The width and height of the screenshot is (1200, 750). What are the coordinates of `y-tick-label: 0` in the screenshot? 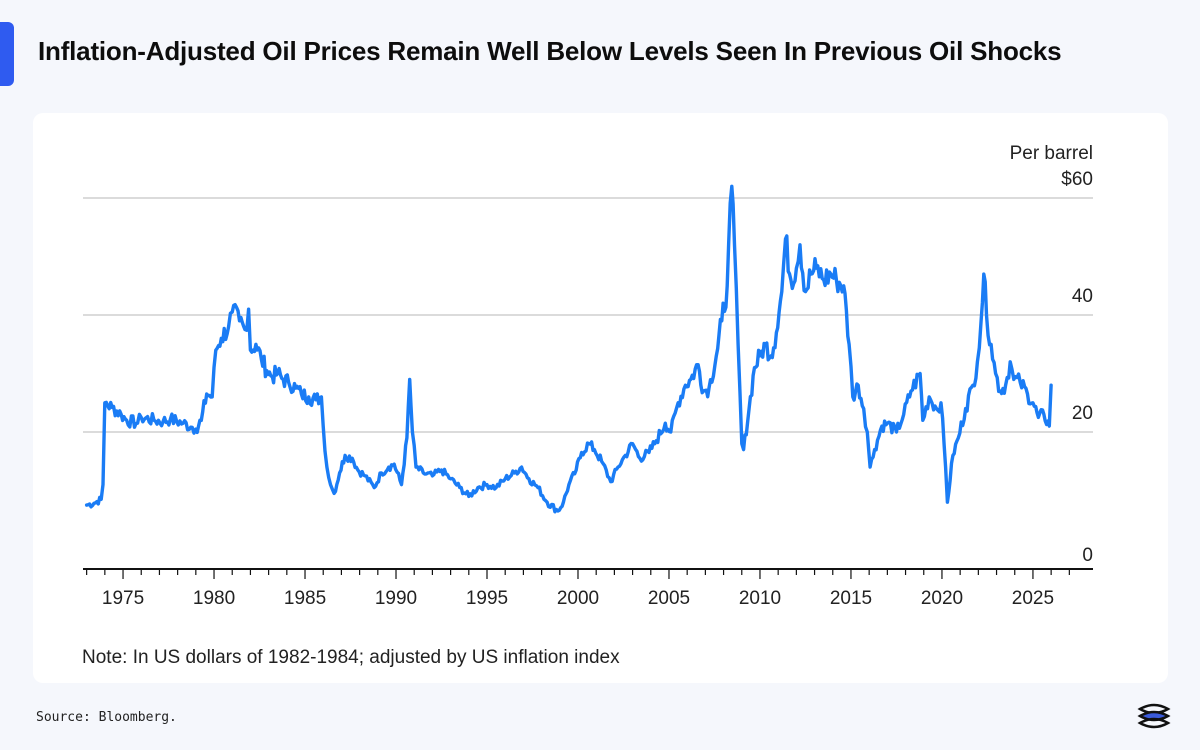 It's located at (1087, 555).